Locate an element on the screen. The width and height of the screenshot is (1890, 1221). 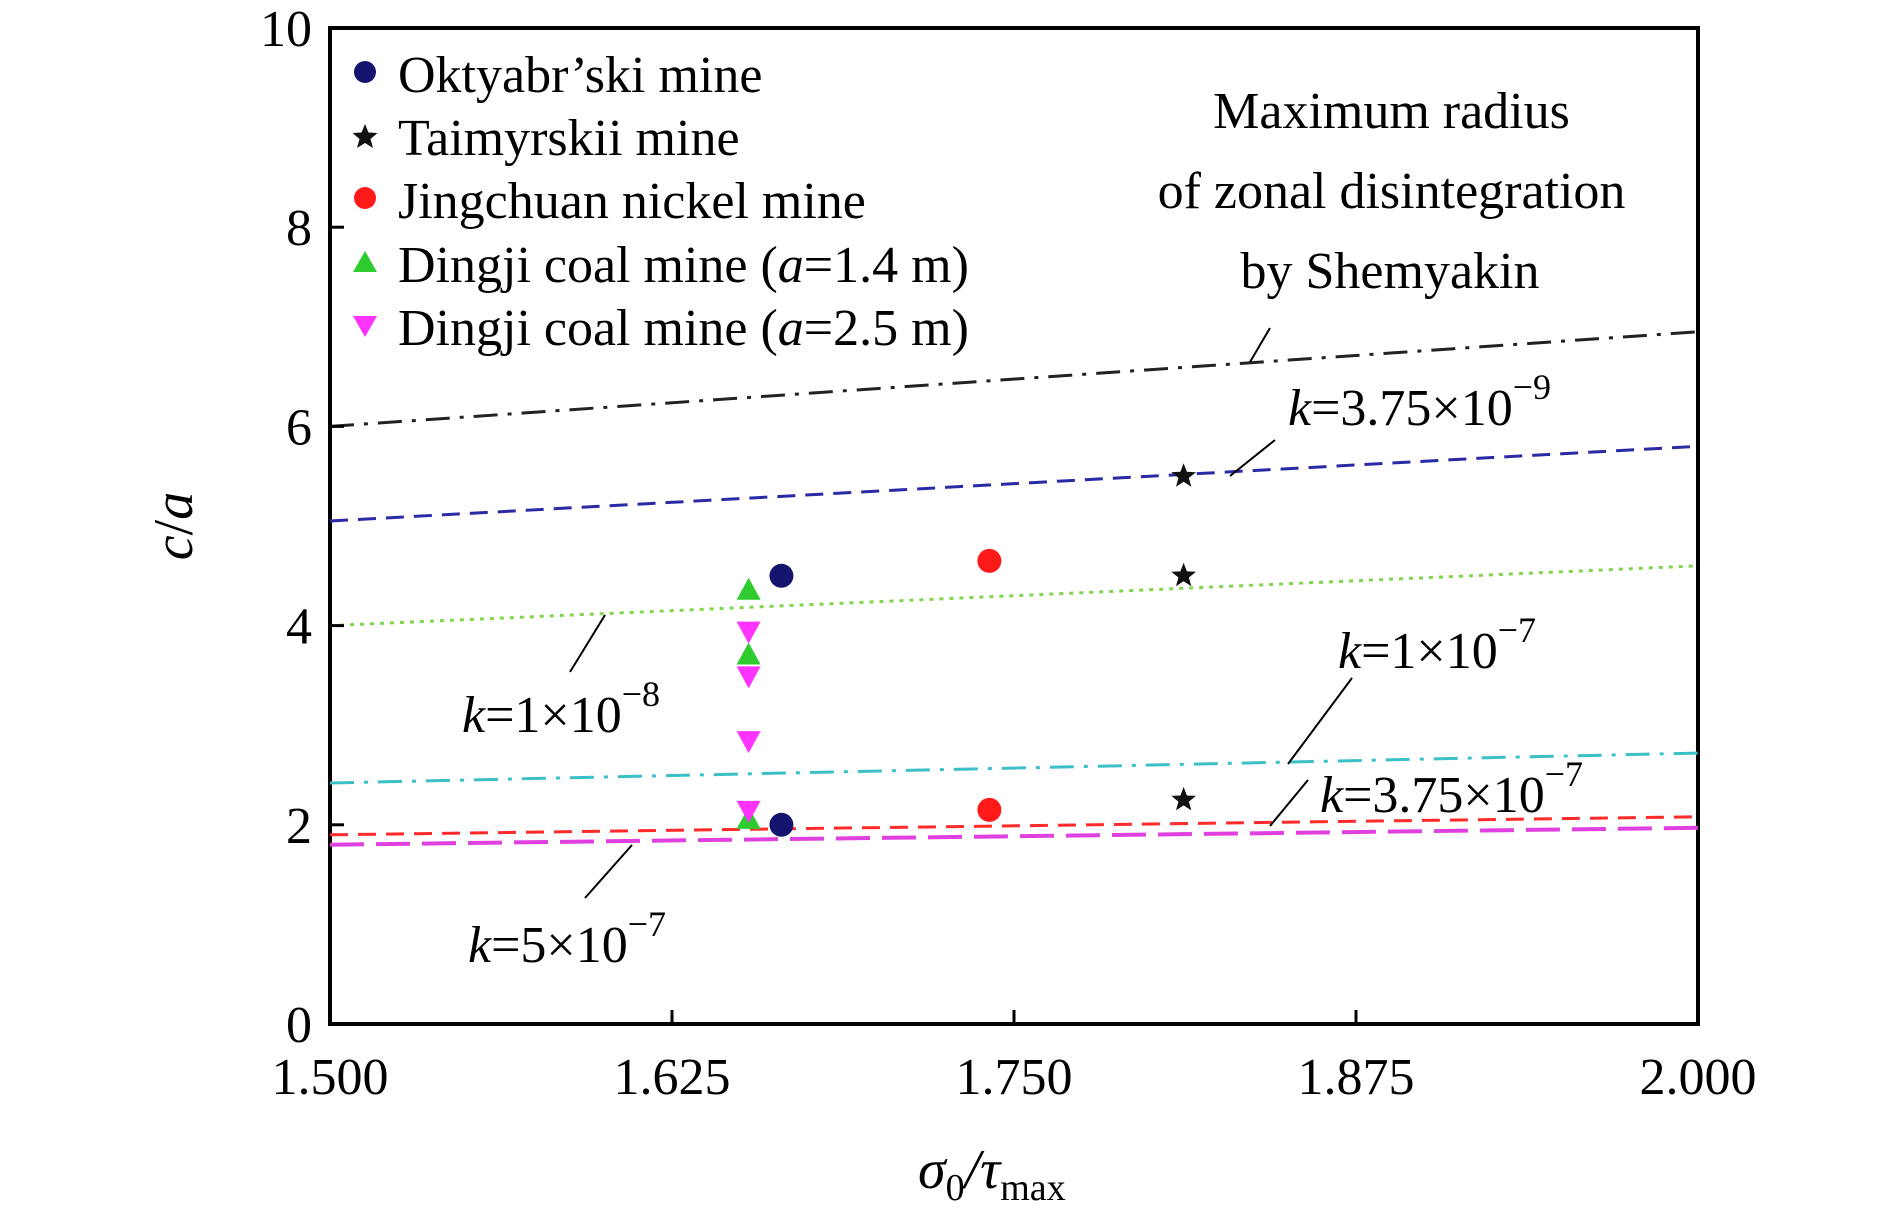
leader-k2 is located at coordinates (587, 643).